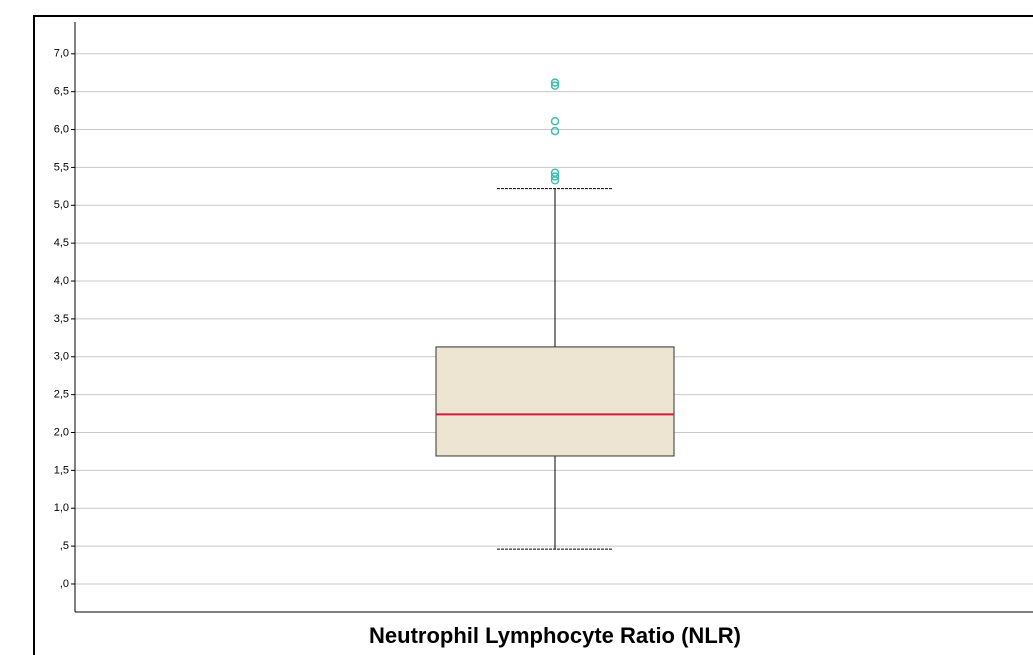 The image size is (1033, 655). Describe the element at coordinates (61, 357) in the screenshot. I see `y-tick-label: 3,0` at that location.